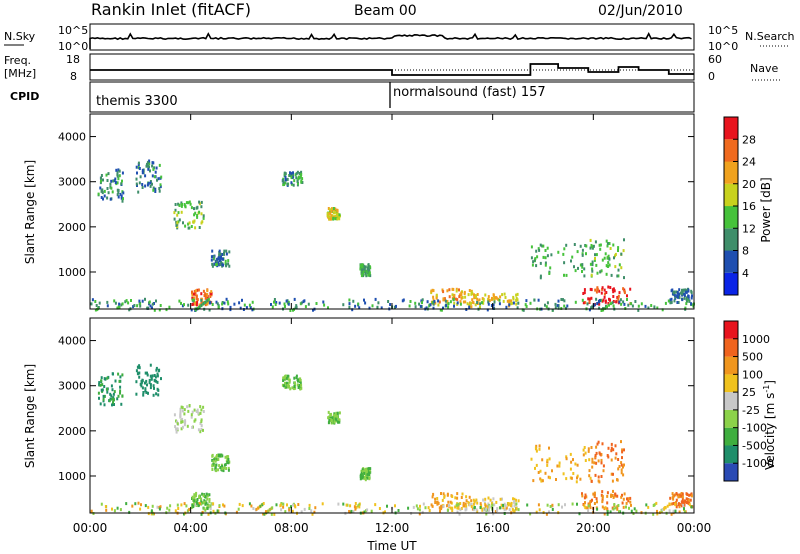 The width and height of the screenshot is (800, 554). I want to click on colorbar-tick-label-velocity: -1000, so click(758, 463).